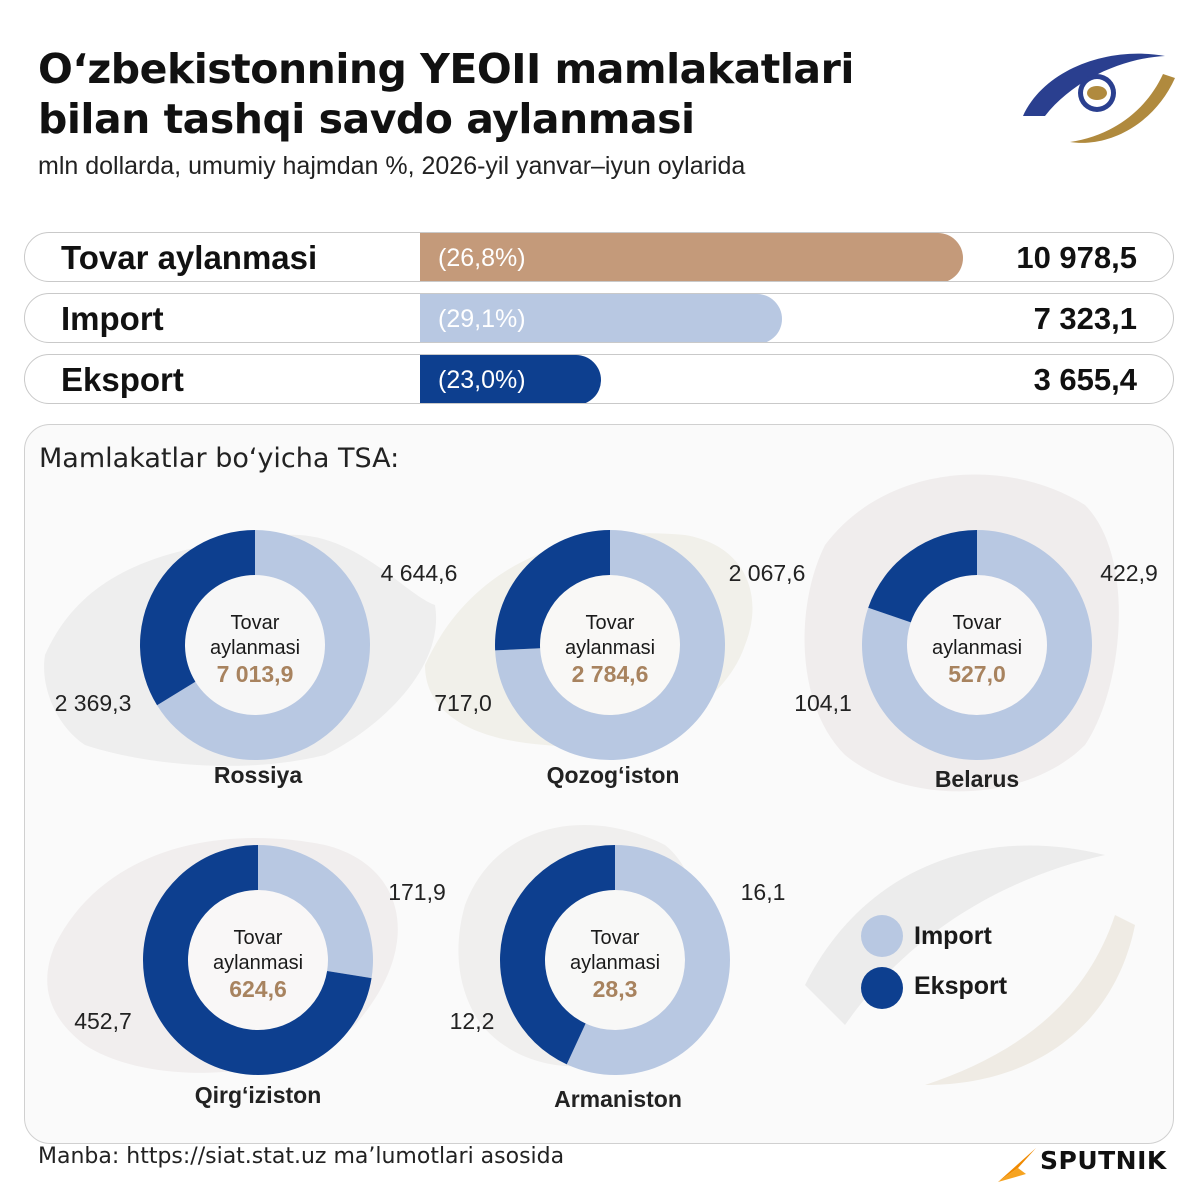 The width and height of the screenshot is (1200, 1200). What do you see at coordinates (882, 936) in the screenshot?
I see `legend-import-swatch` at bounding box center [882, 936].